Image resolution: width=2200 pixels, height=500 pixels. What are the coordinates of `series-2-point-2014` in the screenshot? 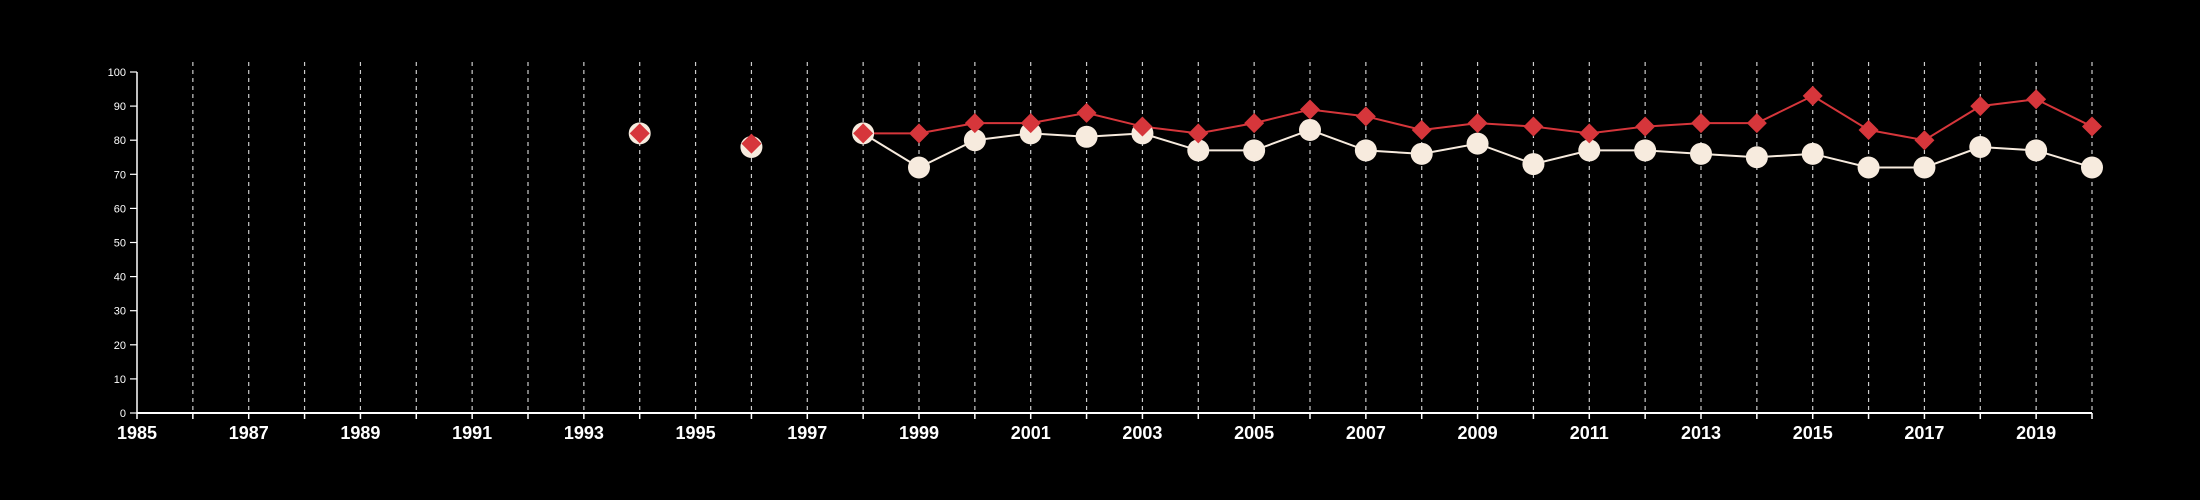 It's located at (1756, 157).